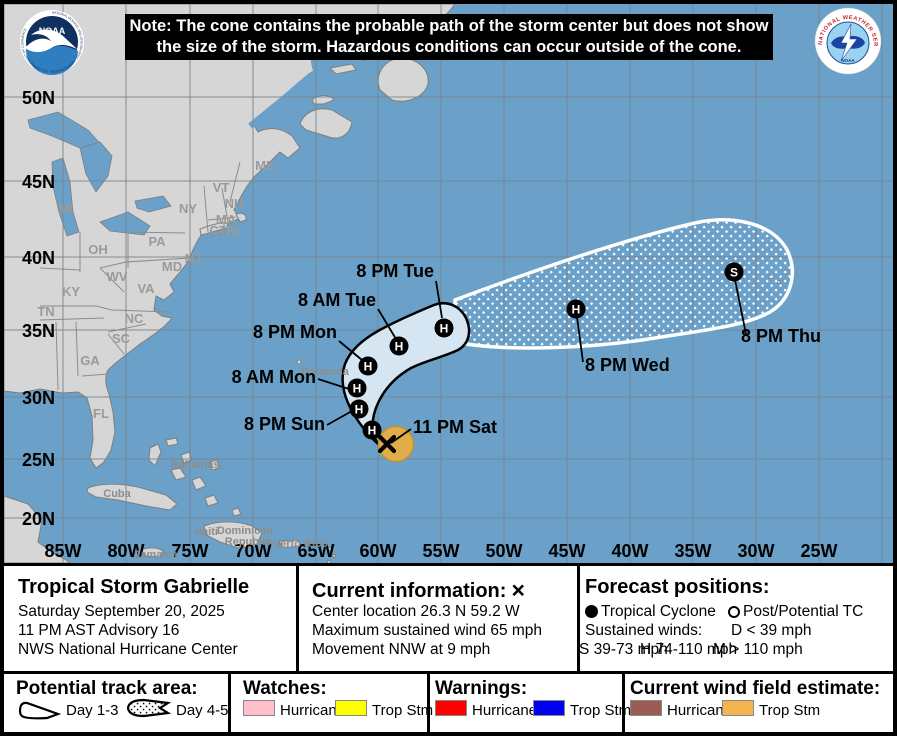 This screenshot has width=897, height=736. I want to click on hurricane-watch-label: Hurricane, so click(313, 710).